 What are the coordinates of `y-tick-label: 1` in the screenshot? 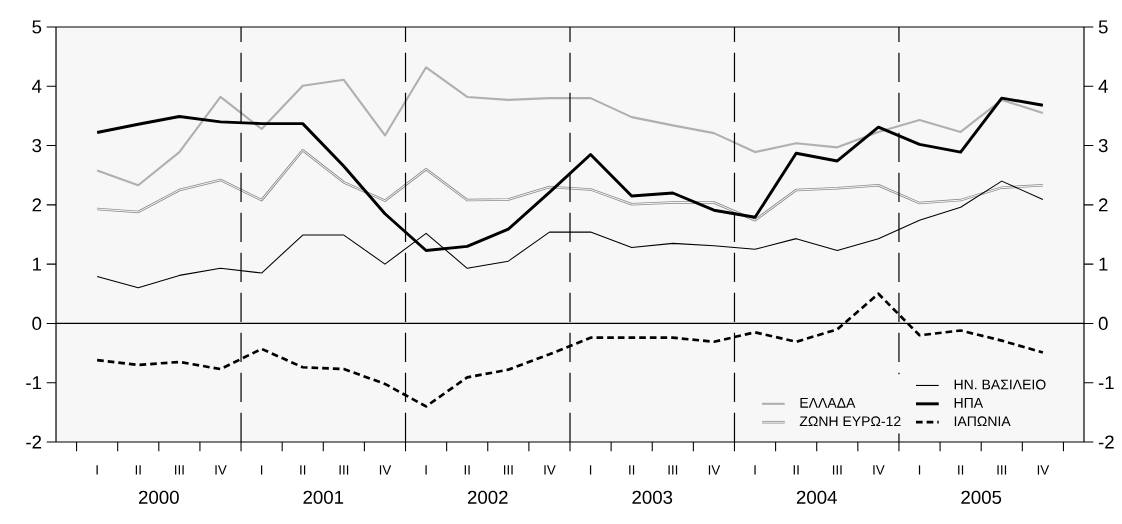 It's located at (1103, 264).